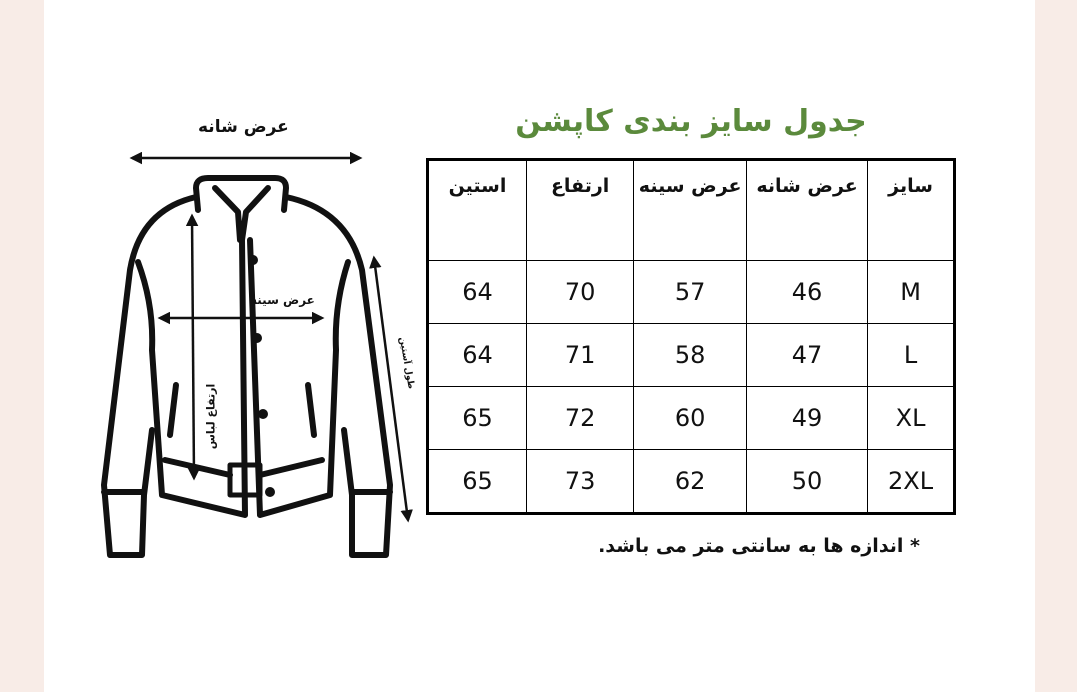 The width and height of the screenshot is (1077, 692). Describe the element at coordinates (759, 546) in the screenshot. I see `units-note: * اندازه ها به سانتی متر می باشد.` at that location.